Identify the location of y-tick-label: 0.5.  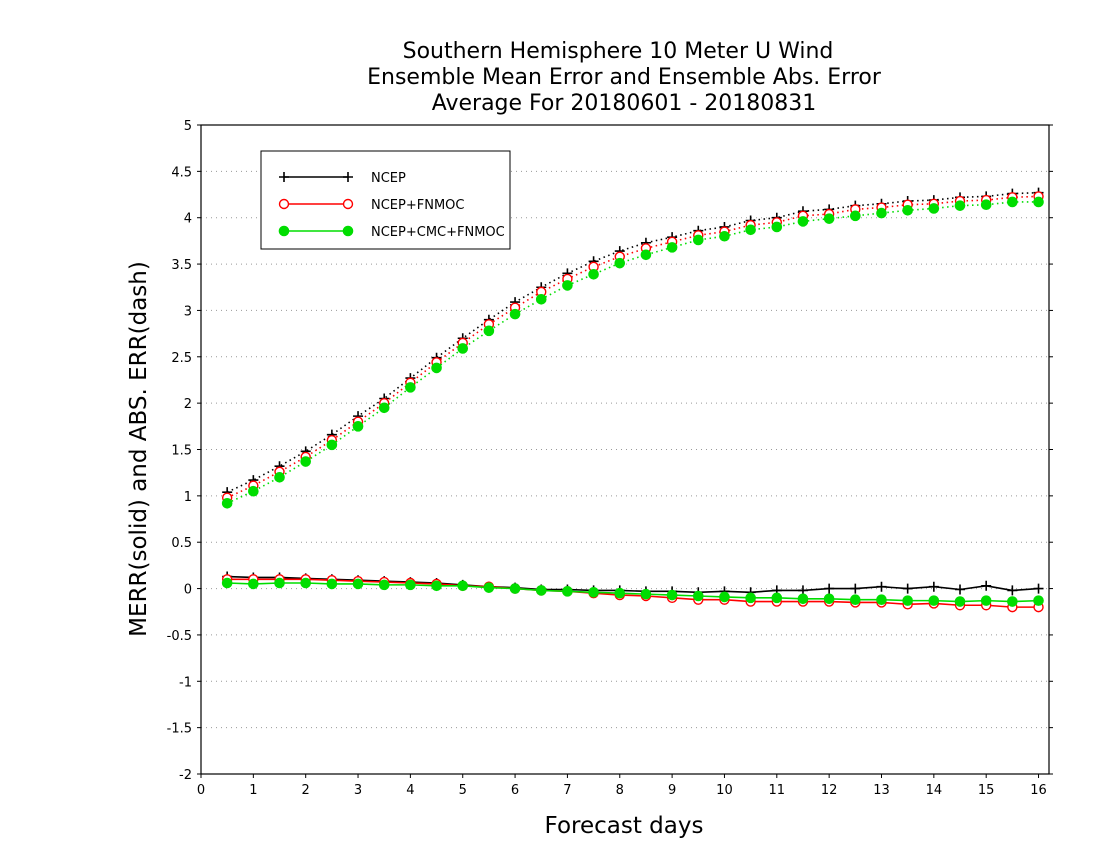
(181, 543).